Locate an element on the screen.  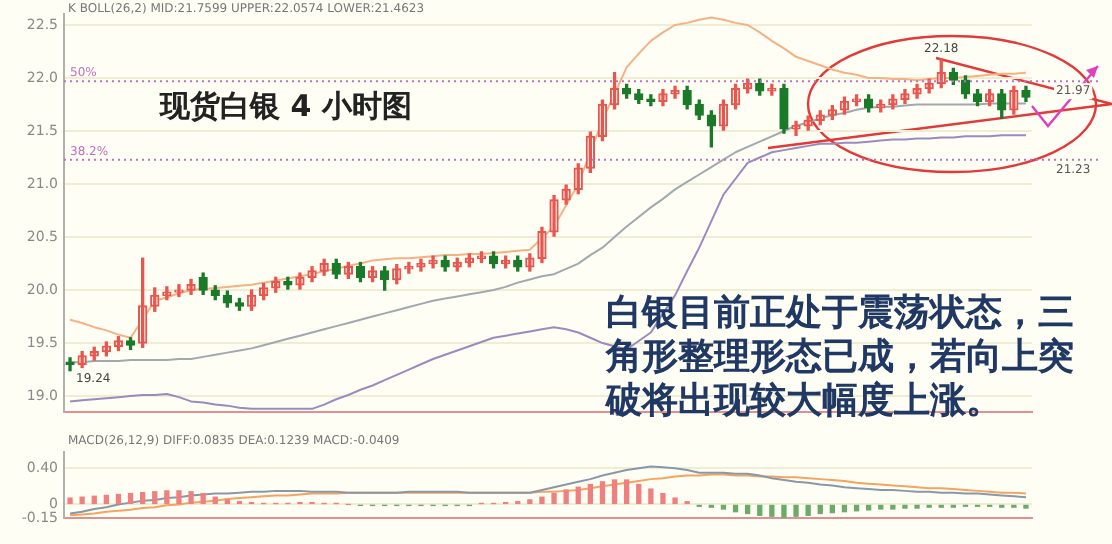
text: 现货白银 4 小时图 is located at coordinates (286, 107).